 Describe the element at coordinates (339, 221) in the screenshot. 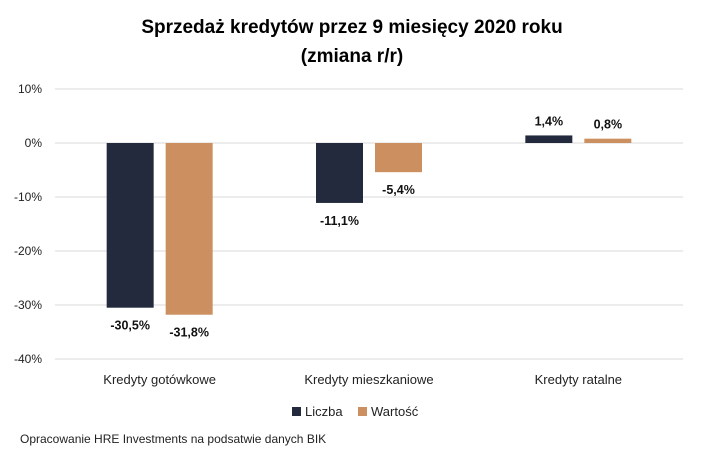

I see `data-label: -11,1%` at that location.